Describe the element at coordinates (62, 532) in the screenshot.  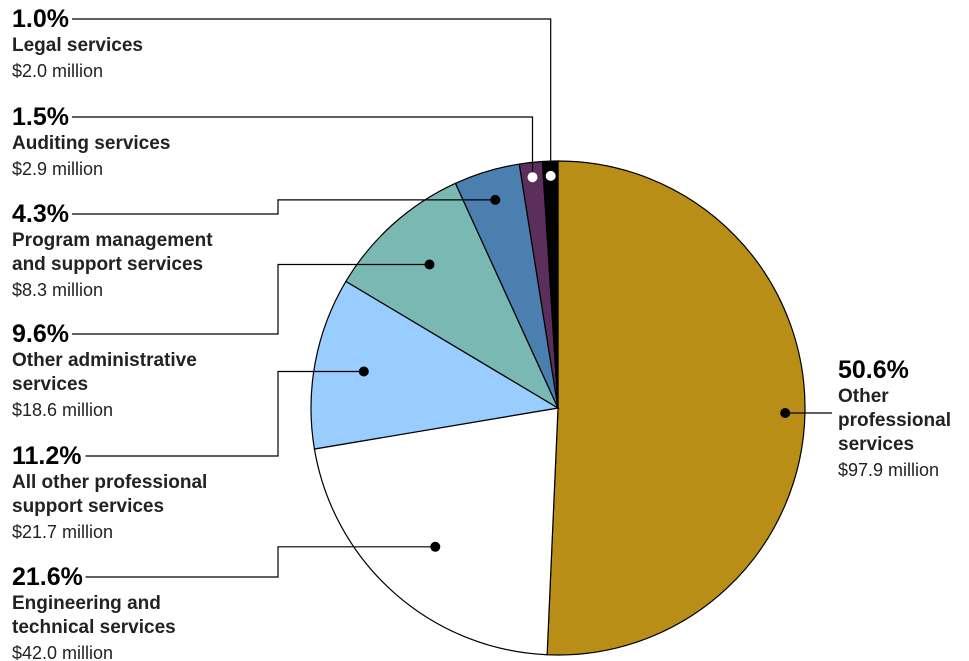
I see `slice-amount: $21.7 million` at that location.